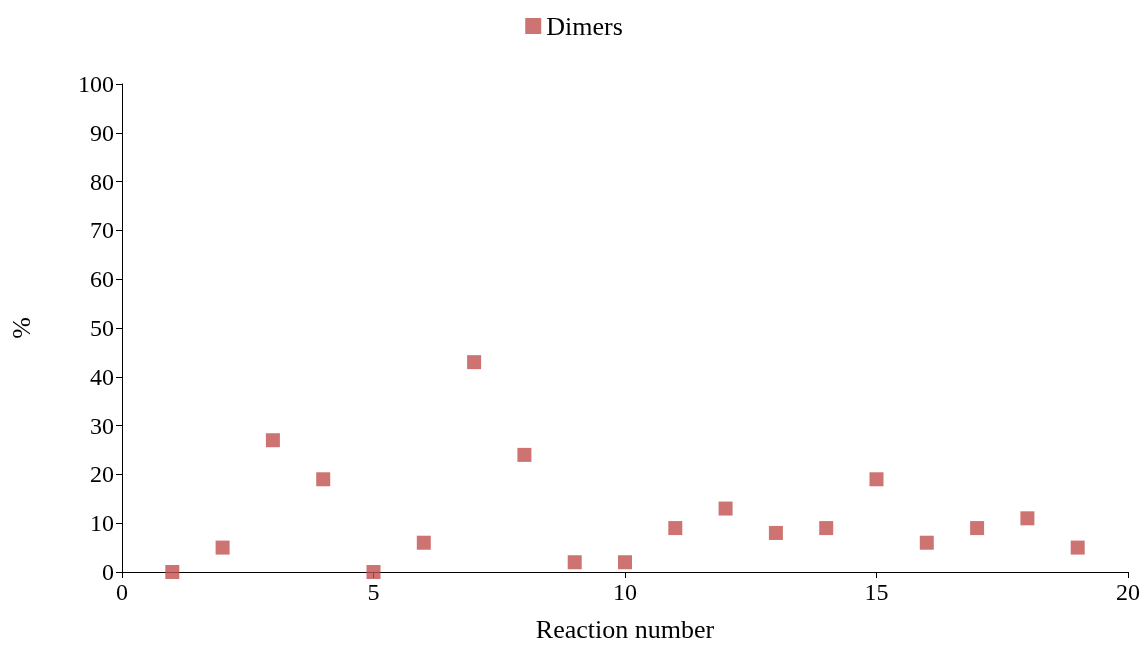 This screenshot has height=666, width=1148. Describe the element at coordinates (21, 328) in the screenshot. I see `y-axis-title: %` at that location.